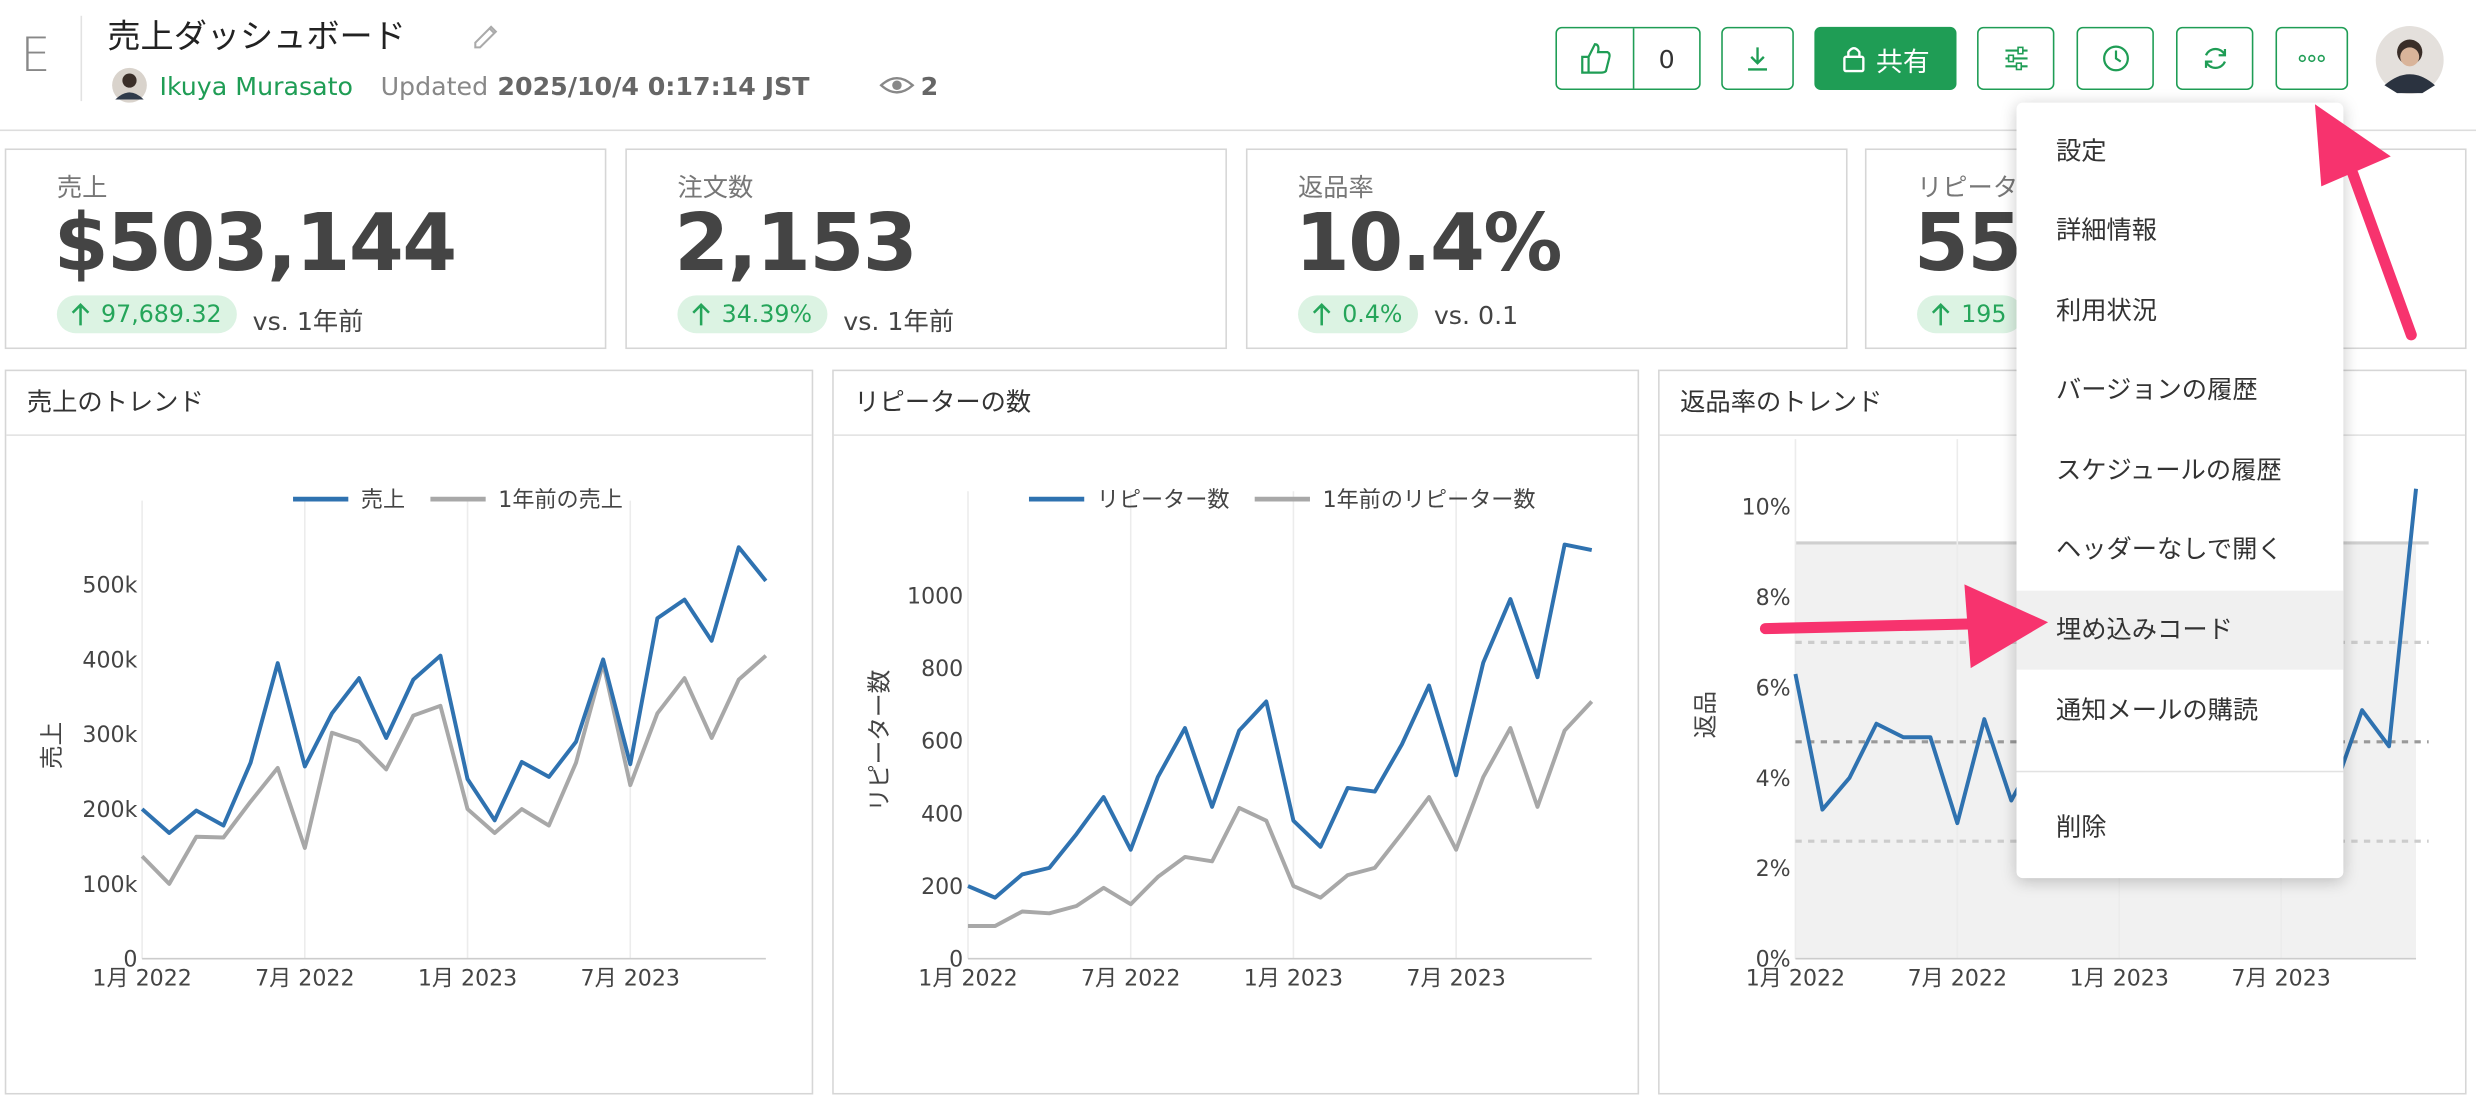 The image size is (2476, 1104). Describe the element at coordinates (897, 85) in the screenshot. I see `eye-icon` at that location.